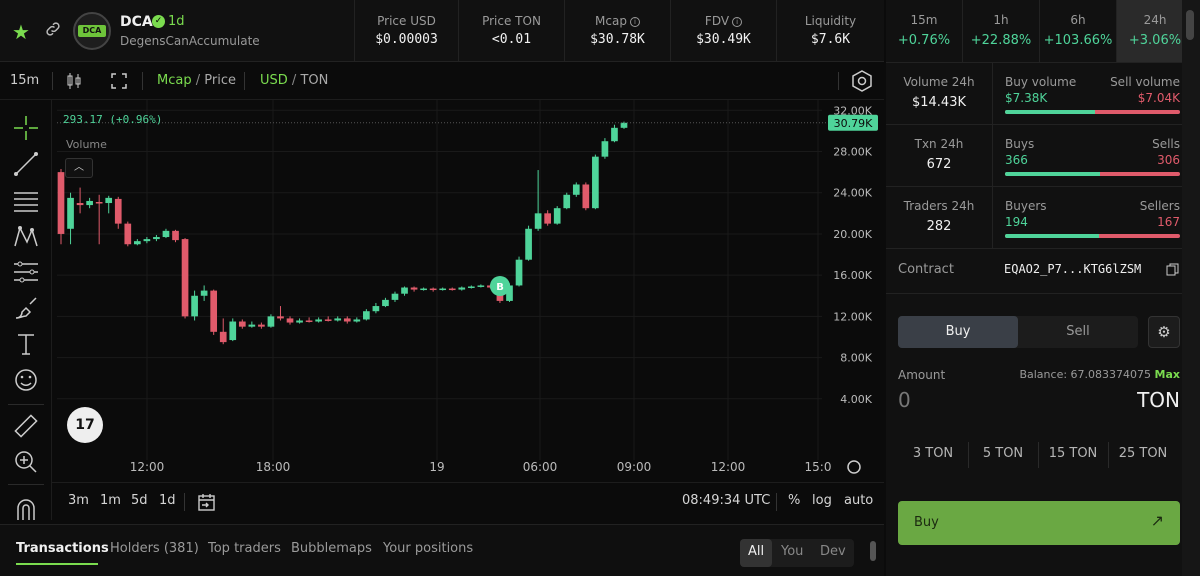 Image resolution: width=1200 pixels, height=576 pixels. I want to click on sell-volume-value: $7.04K, so click(1158, 98).